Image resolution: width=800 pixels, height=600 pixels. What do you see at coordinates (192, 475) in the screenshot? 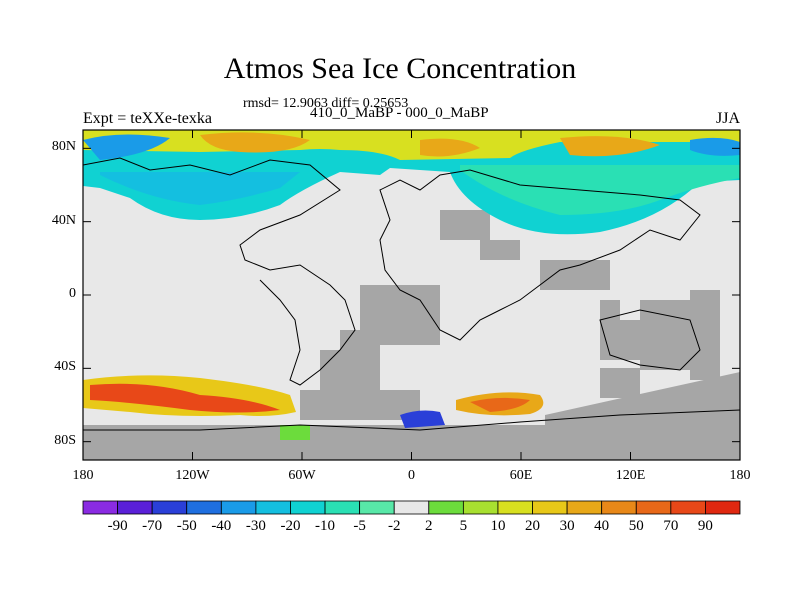
I see `lon-tick-label: 120W` at bounding box center [192, 475].